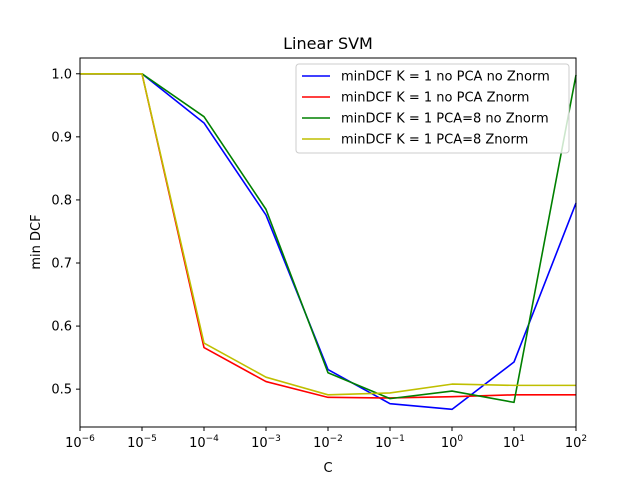  What do you see at coordinates (328, 43) in the screenshot?
I see `chart-title: Linear SVM` at bounding box center [328, 43].